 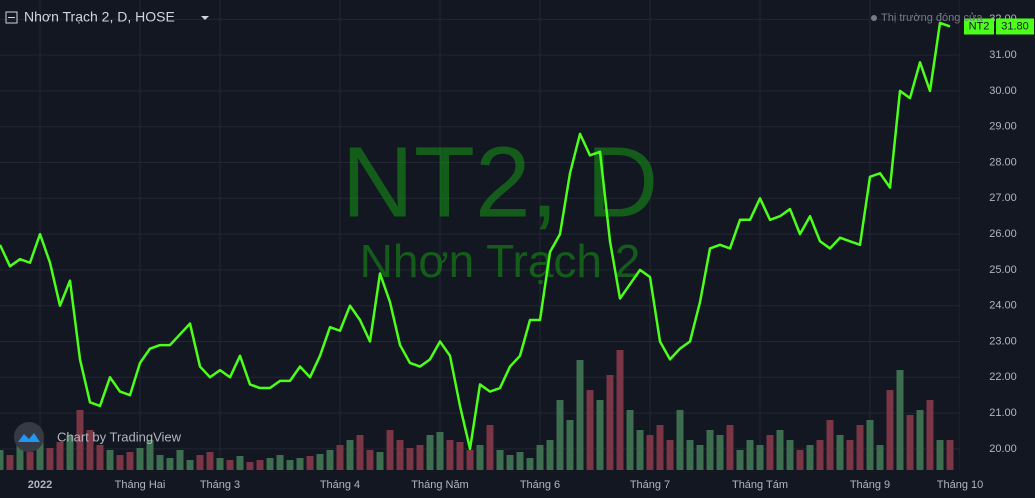 I want to click on x-tick-label: Tháng 7, so click(x=650, y=485).